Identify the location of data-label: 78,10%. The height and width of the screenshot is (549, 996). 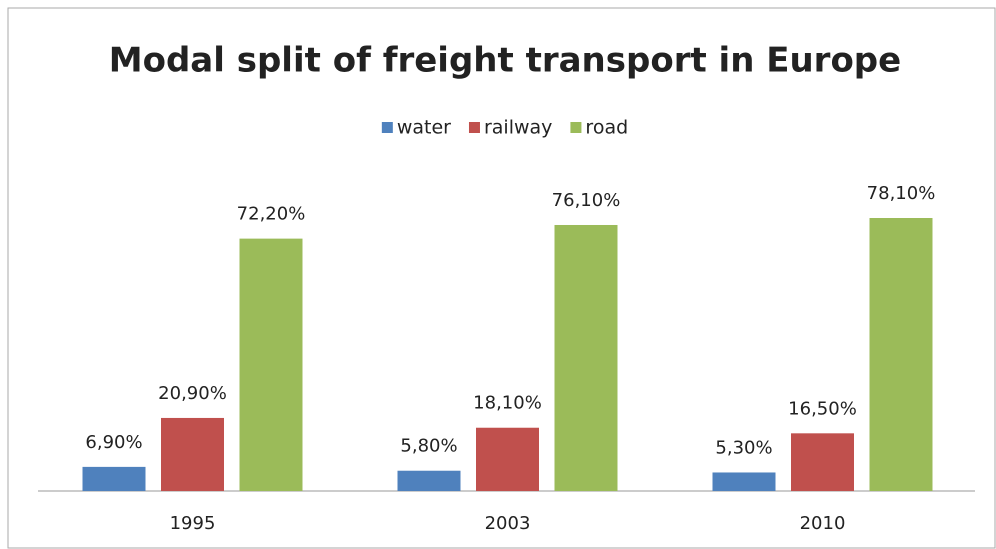
(901, 193).